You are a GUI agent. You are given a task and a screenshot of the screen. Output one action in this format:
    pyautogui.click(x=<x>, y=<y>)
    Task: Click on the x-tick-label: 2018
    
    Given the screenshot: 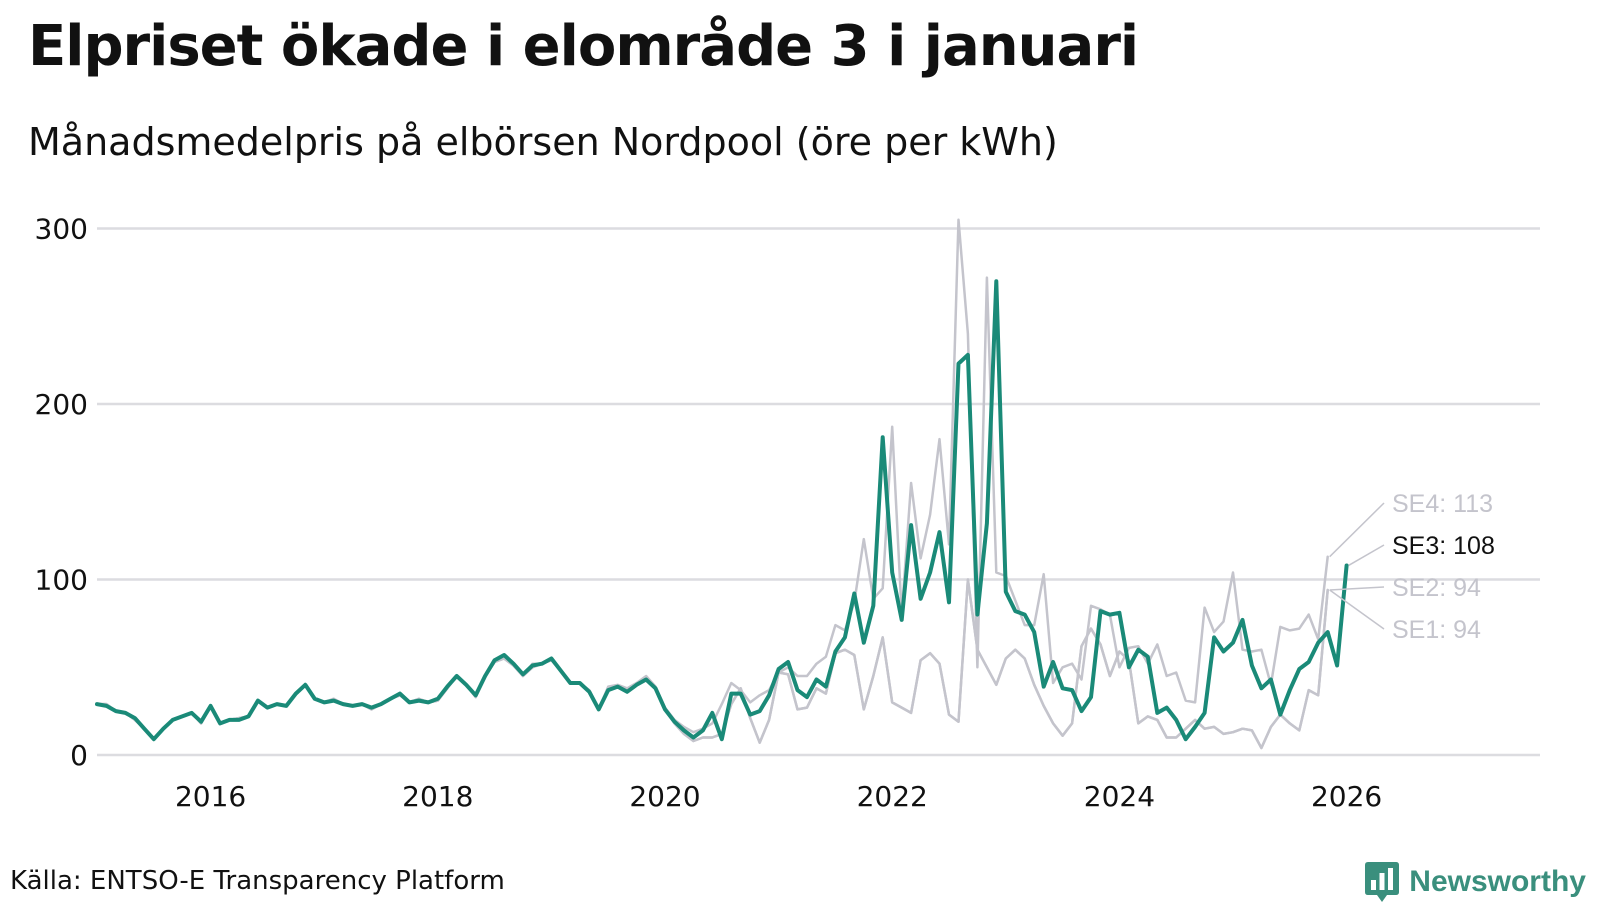 What is the action you would take?
    pyautogui.click(x=437, y=796)
    